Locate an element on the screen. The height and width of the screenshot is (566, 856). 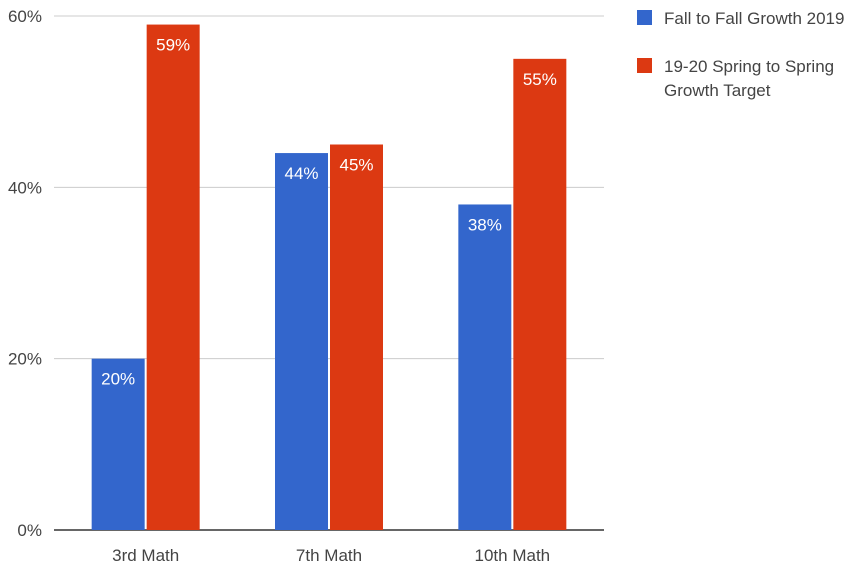
bar-s1-3rd-math is located at coordinates (173, 277).